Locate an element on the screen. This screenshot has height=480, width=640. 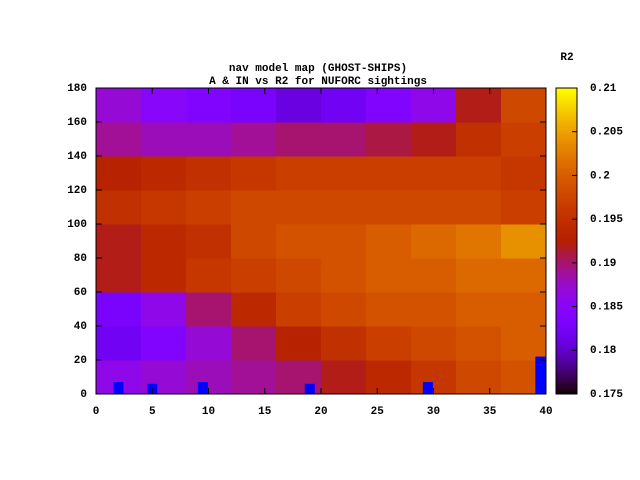
x-tick-label: 10 is located at coordinates (208, 412).